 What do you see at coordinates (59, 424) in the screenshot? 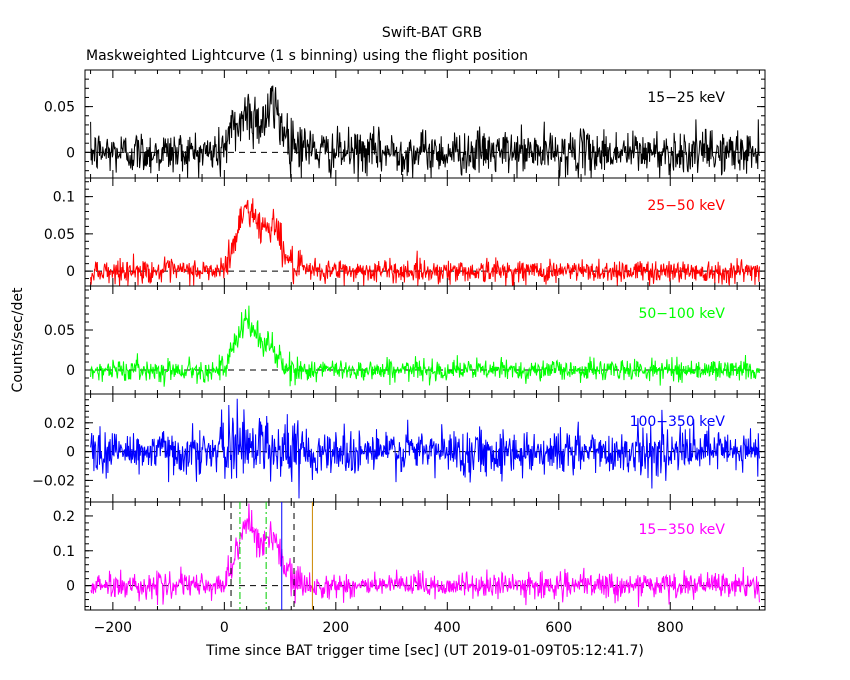
I see `y-tick-label: 0.02` at bounding box center [59, 424].